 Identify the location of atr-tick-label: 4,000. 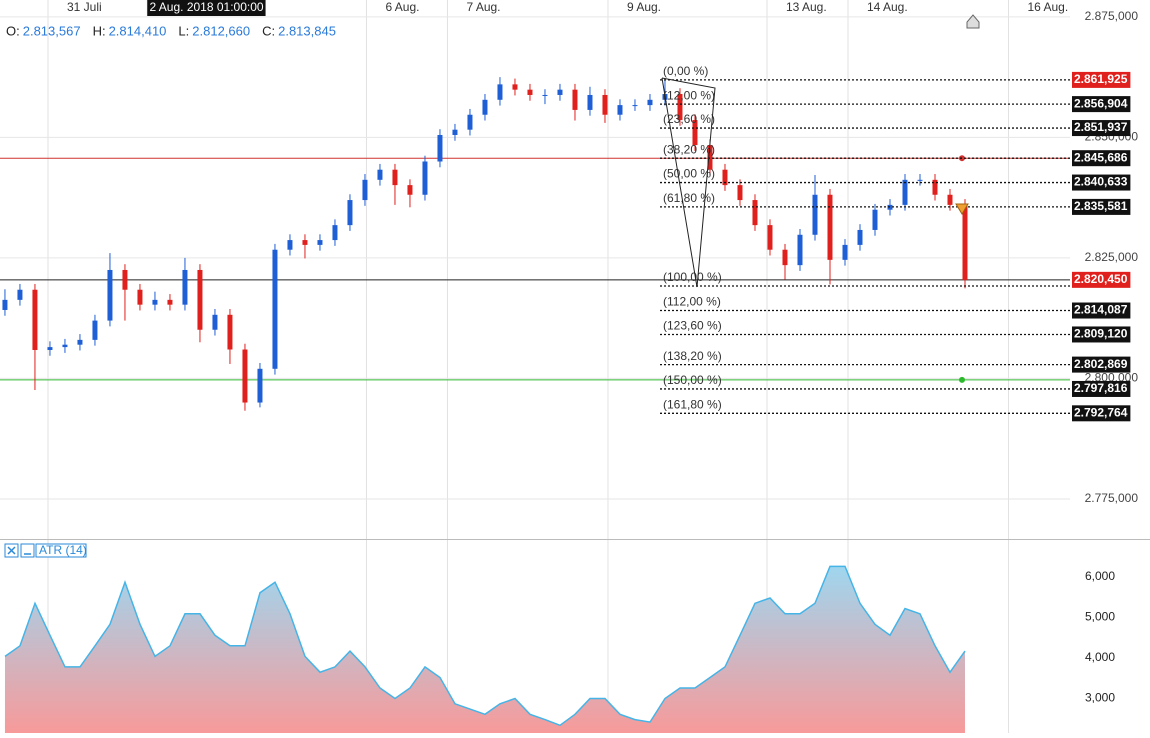
(1100, 657).